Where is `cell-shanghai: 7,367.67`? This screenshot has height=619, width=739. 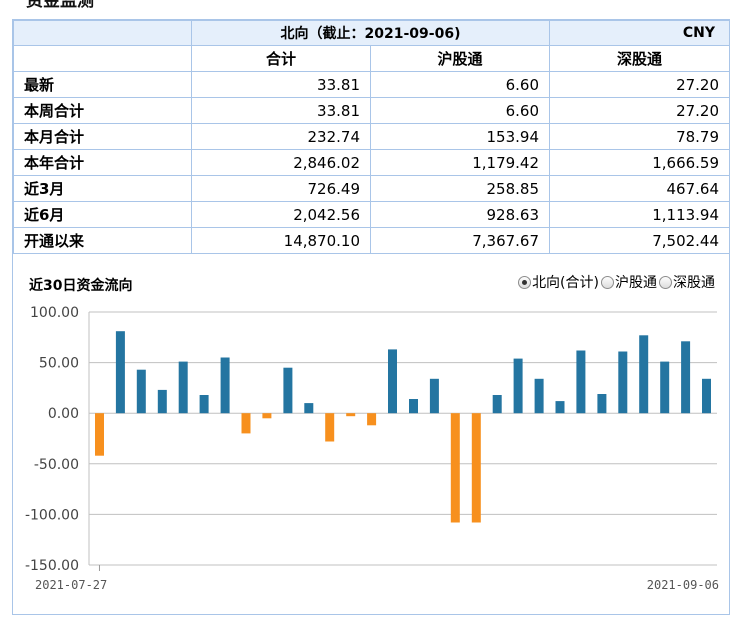 cell-shanghai: 7,367.67 is located at coordinates (460, 240).